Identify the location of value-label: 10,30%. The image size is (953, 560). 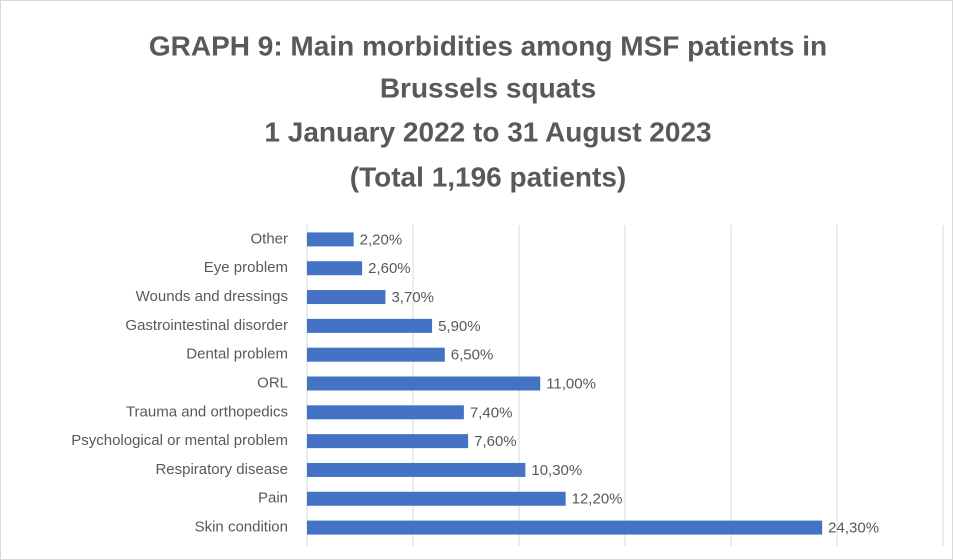
(556, 470).